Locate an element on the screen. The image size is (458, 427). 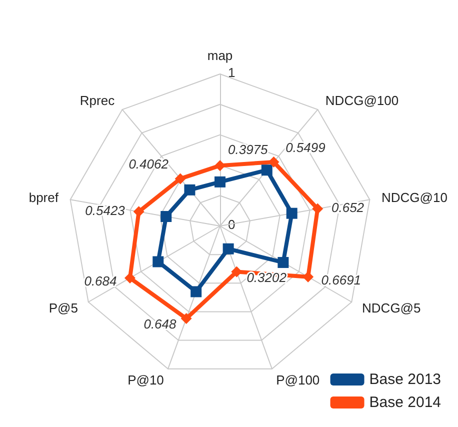
spoke-label: NDCG@5 is located at coordinates (391, 308).